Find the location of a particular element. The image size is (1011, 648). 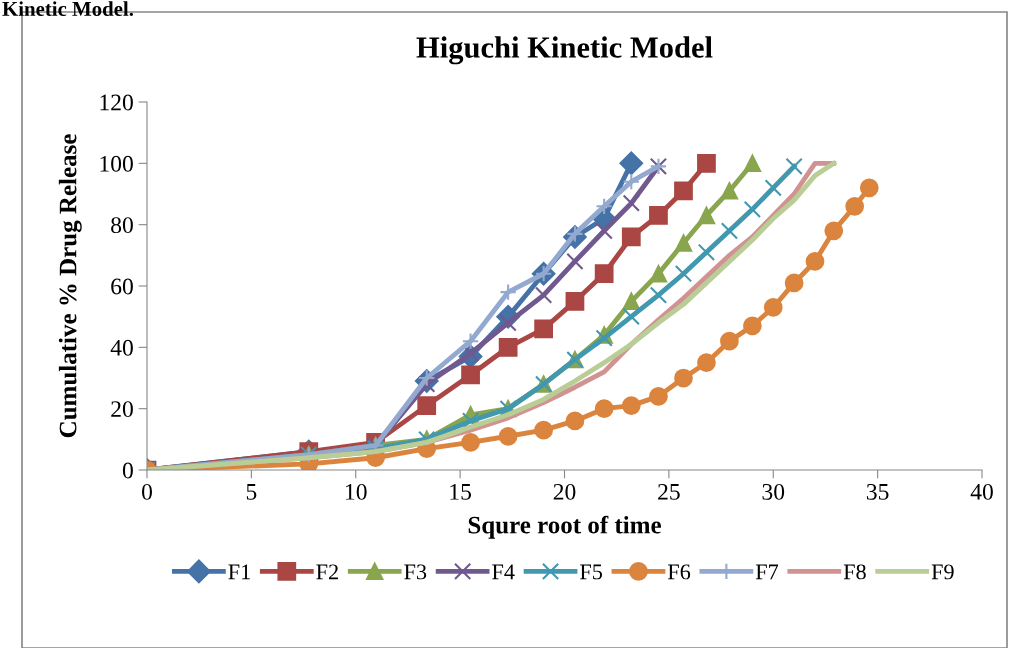

legend-label: F7 is located at coordinates (767, 572).